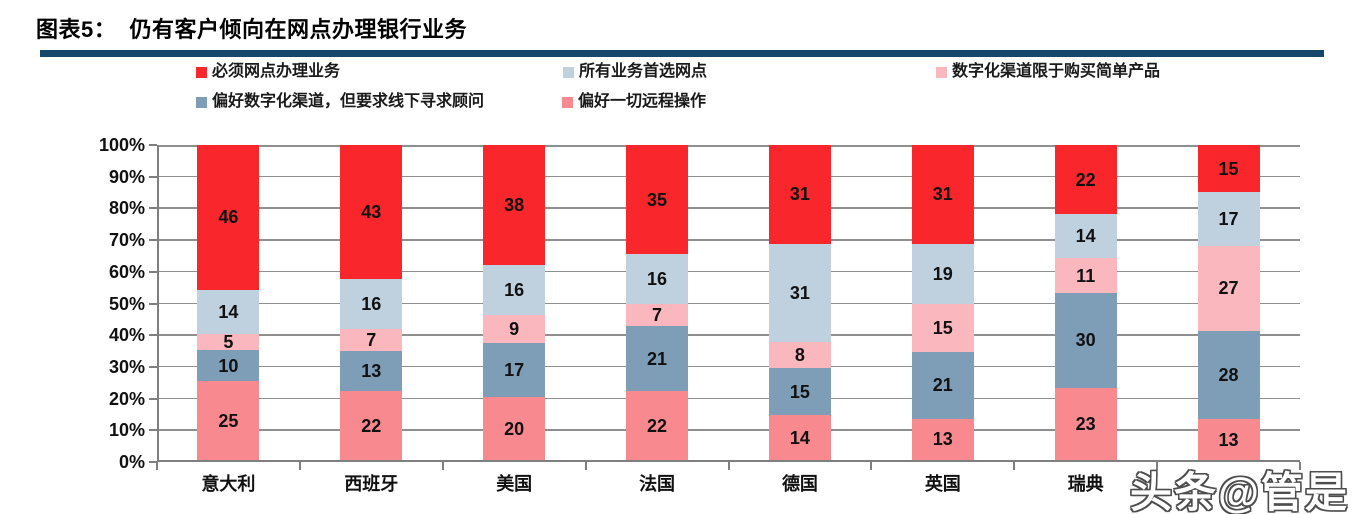 The image size is (1353, 514). Describe the element at coordinates (634, 102) in the screenshot. I see `legend-item: 偏好一切远程操作` at that location.